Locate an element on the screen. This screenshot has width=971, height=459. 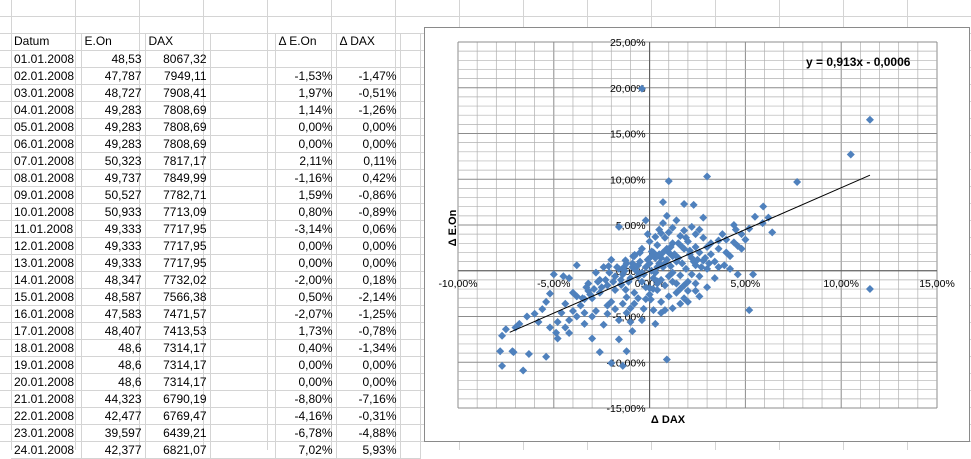
table-cell: 48,347 is located at coordinates (113, 280).